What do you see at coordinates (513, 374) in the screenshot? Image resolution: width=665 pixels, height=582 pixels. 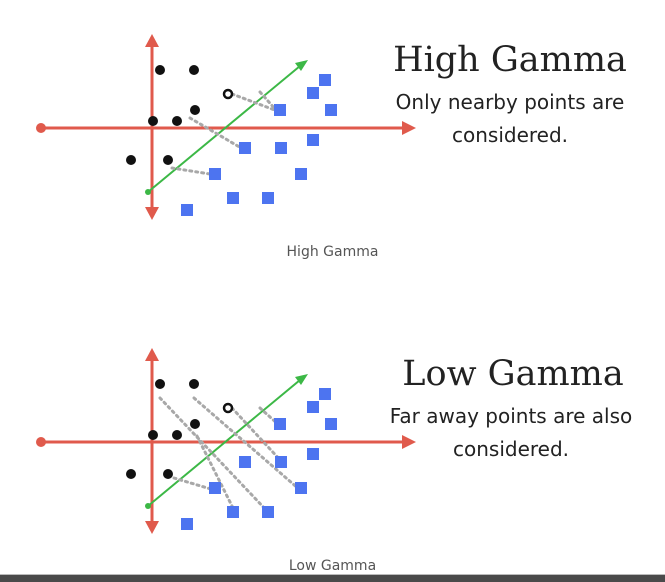 I see `panel-title: Low Gamma` at bounding box center [513, 374].